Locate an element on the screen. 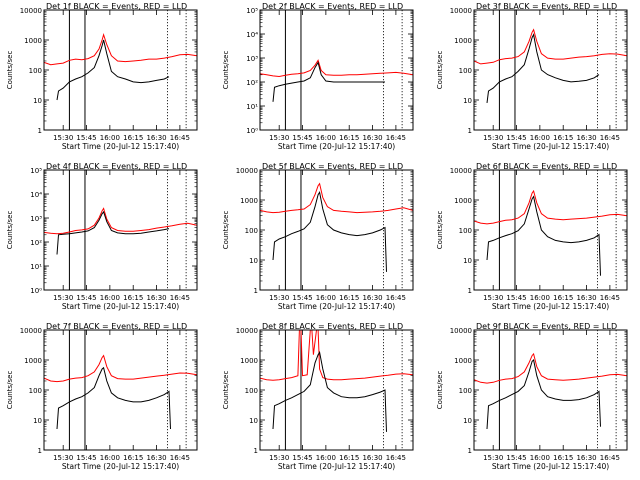  panel-title: Det 1f BLACK = Events, RED = LLD is located at coordinates (116, 6).